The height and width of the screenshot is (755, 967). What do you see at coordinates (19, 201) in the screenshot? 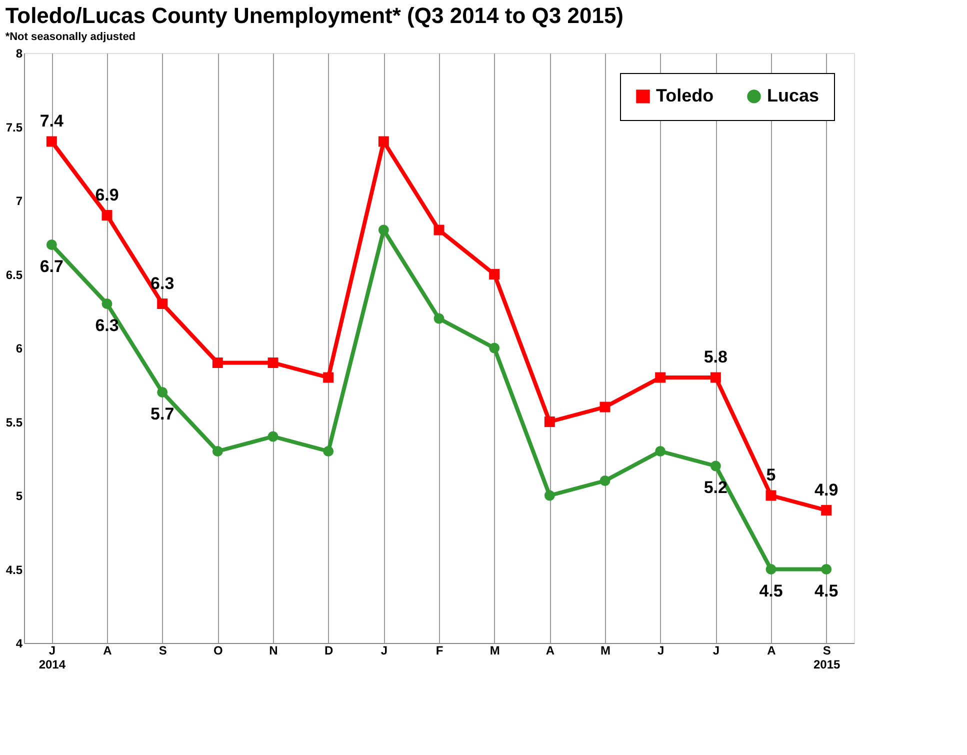
I see `y-tick-label: 7` at bounding box center [19, 201].